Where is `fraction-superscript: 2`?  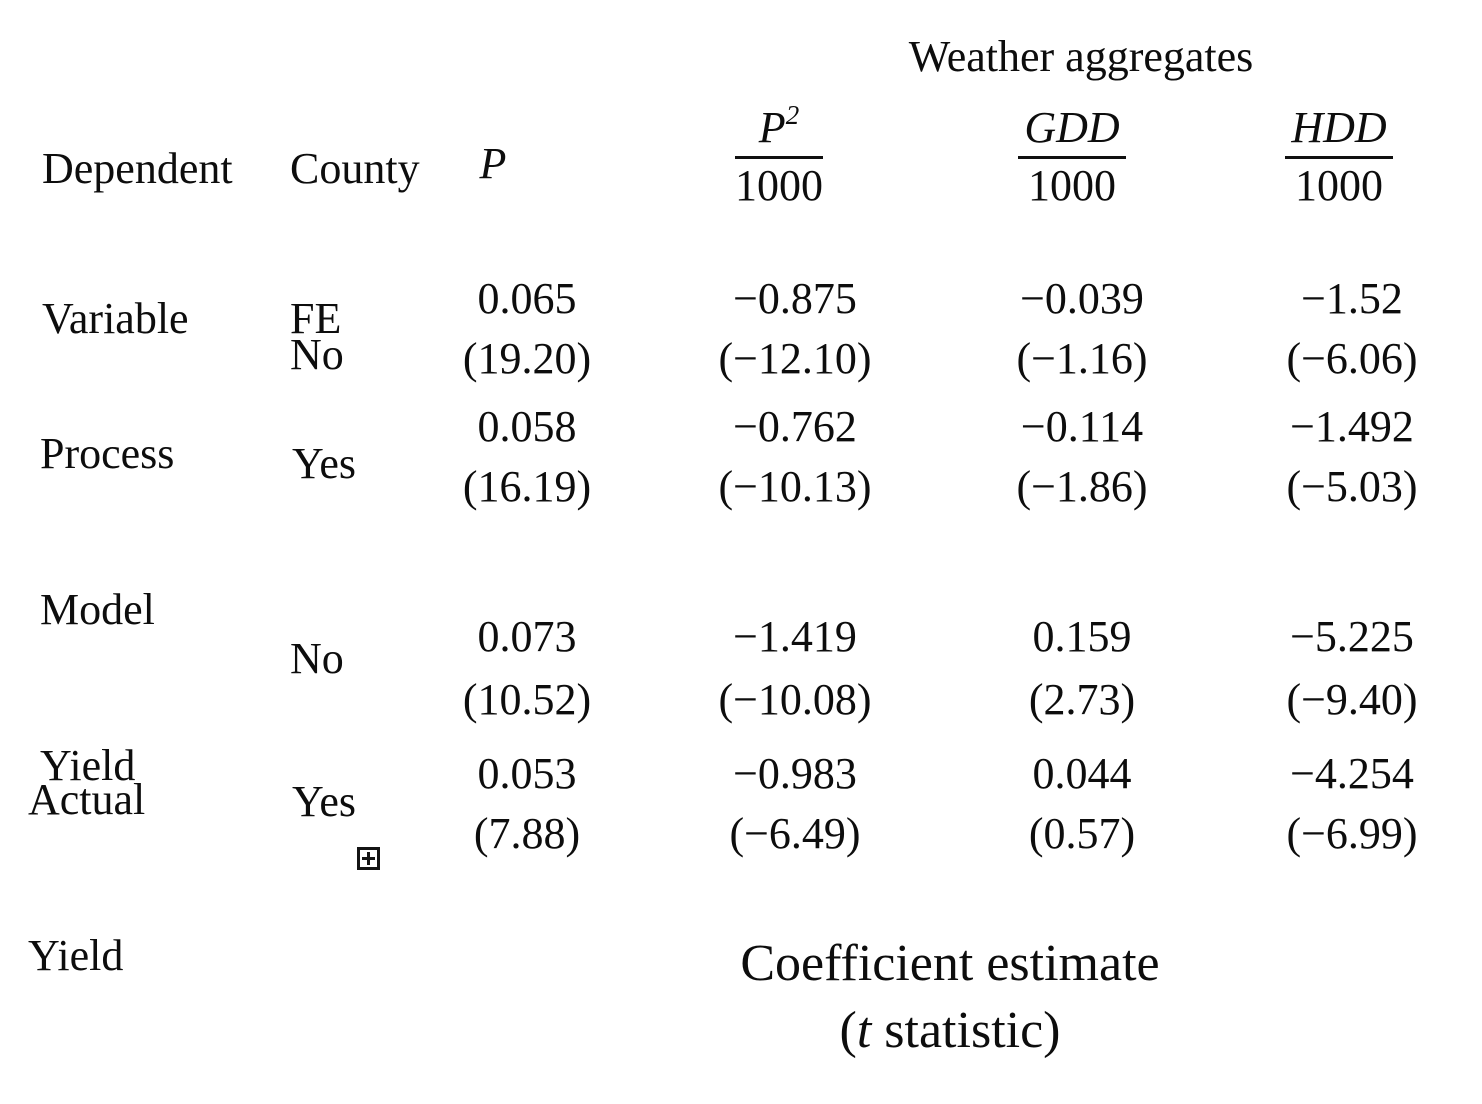
fraction-superscript: 2 is located at coordinates (792, 115).